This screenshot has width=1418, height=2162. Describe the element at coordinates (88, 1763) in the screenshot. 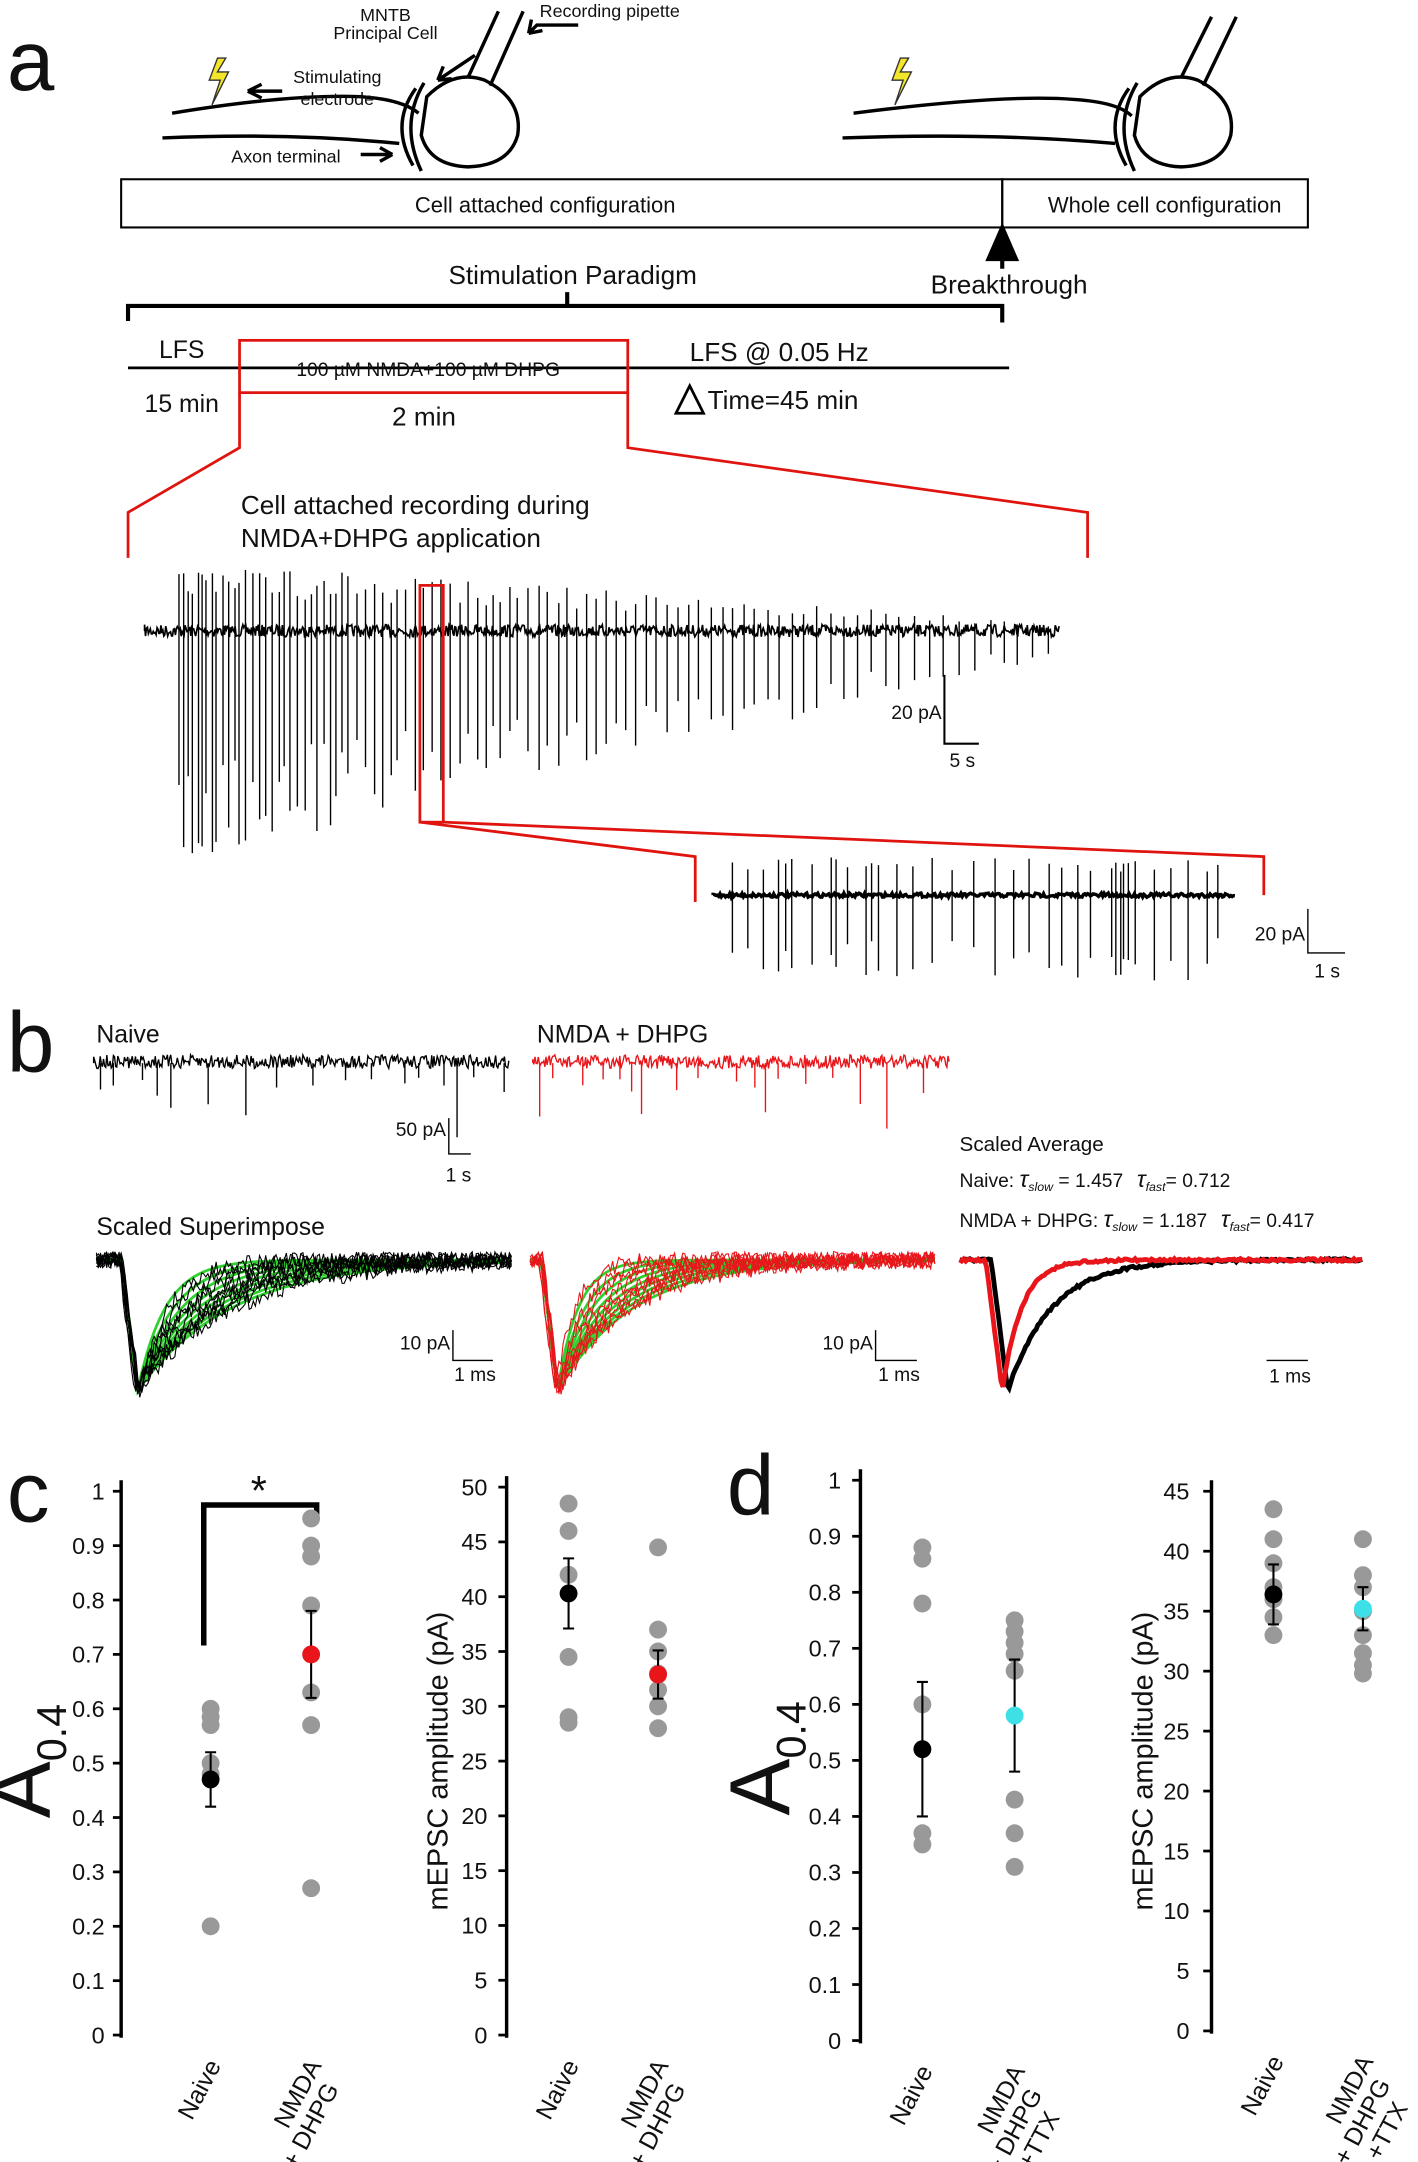

I see `y-tick-label: 0.5` at that location.